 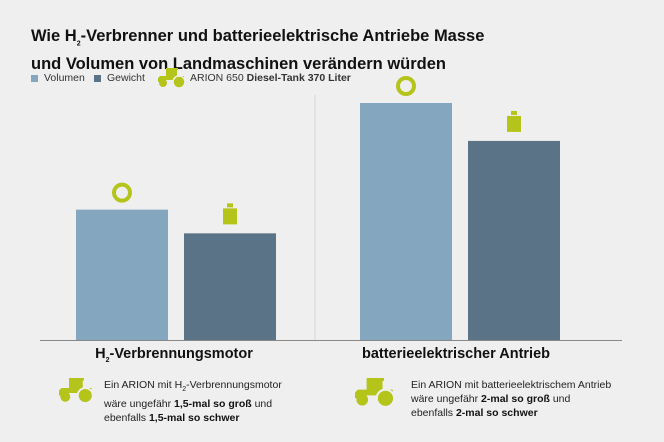 I want to click on category-label-h2: H2-Verbrennungsmotor, so click(x=174, y=355).